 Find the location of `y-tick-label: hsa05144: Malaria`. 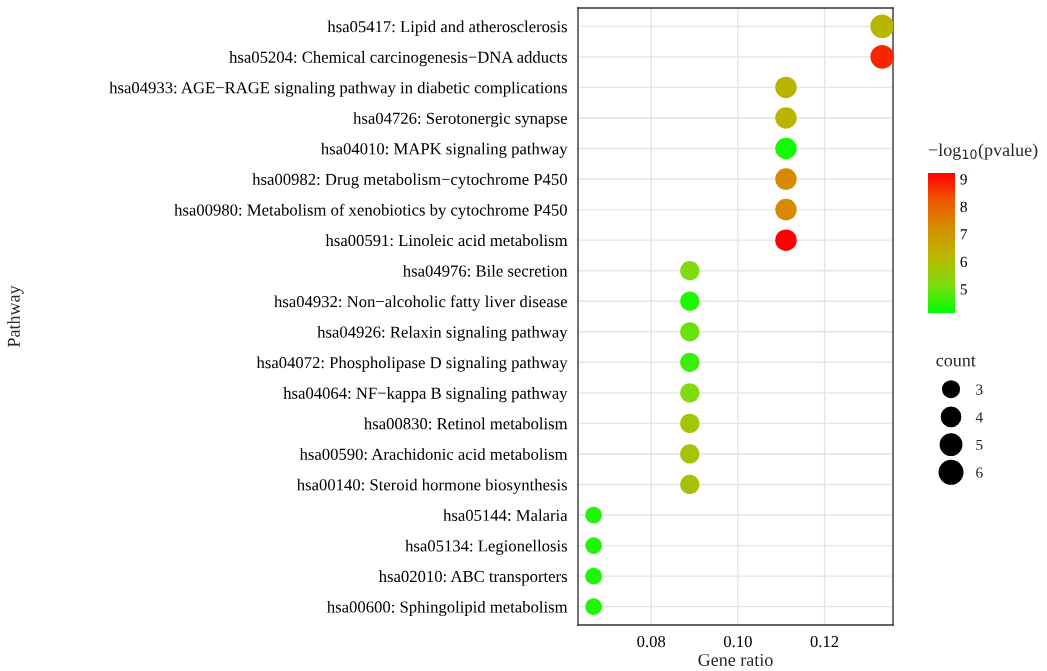

y-tick-label: hsa05144: Malaria is located at coordinates (505, 515).